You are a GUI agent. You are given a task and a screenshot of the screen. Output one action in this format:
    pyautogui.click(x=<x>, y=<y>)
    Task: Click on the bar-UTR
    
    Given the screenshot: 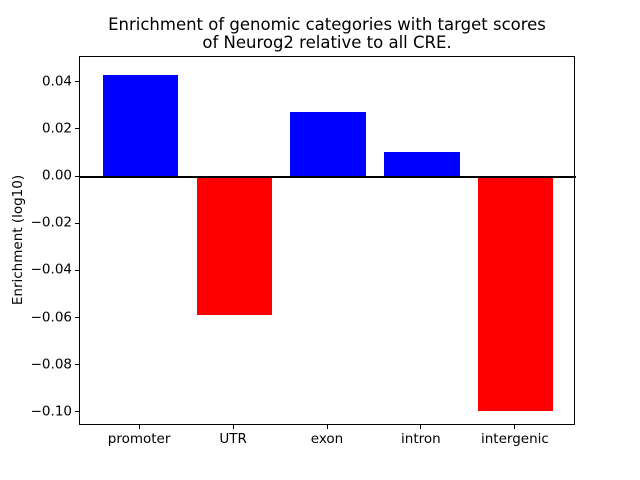 What is the action you would take?
    pyautogui.click(x=234, y=246)
    